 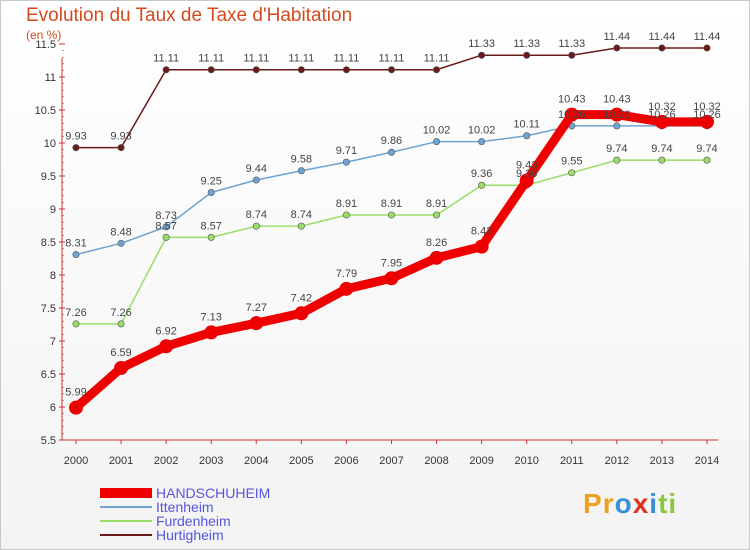 What do you see at coordinates (526, 166) in the screenshot?
I see `data-label-handschuheim: 9.43` at bounding box center [526, 166].